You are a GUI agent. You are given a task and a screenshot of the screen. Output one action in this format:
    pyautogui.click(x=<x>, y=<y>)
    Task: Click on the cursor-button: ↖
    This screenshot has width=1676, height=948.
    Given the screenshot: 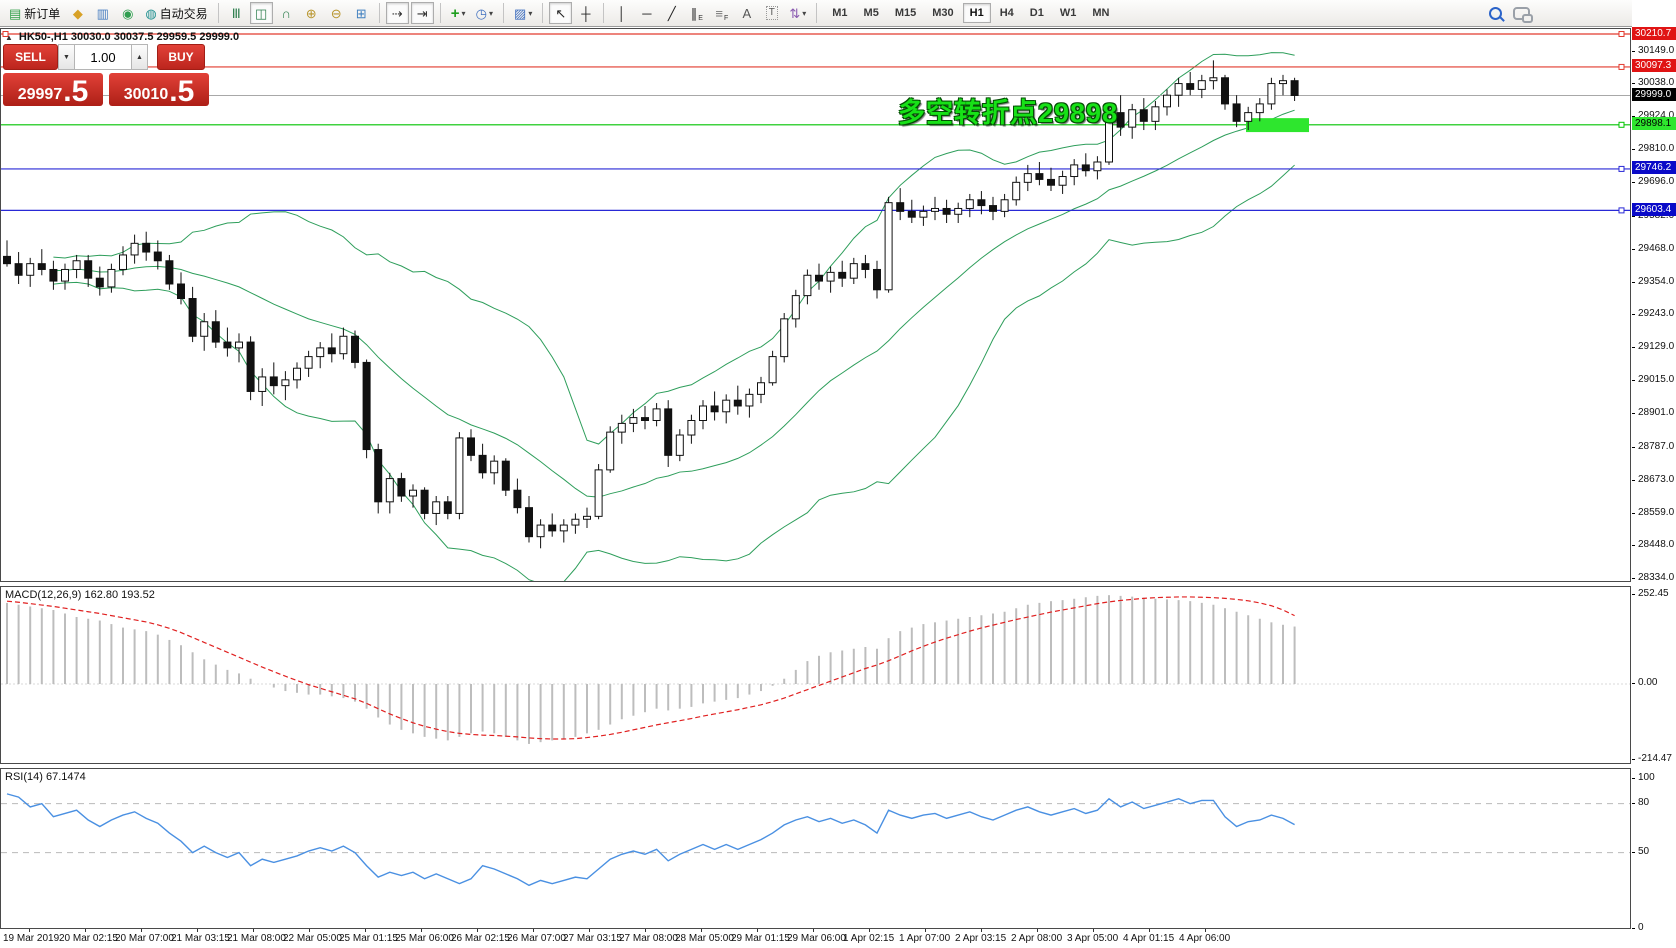 What is the action you would take?
    pyautogui.click(x=561, y=13)
    